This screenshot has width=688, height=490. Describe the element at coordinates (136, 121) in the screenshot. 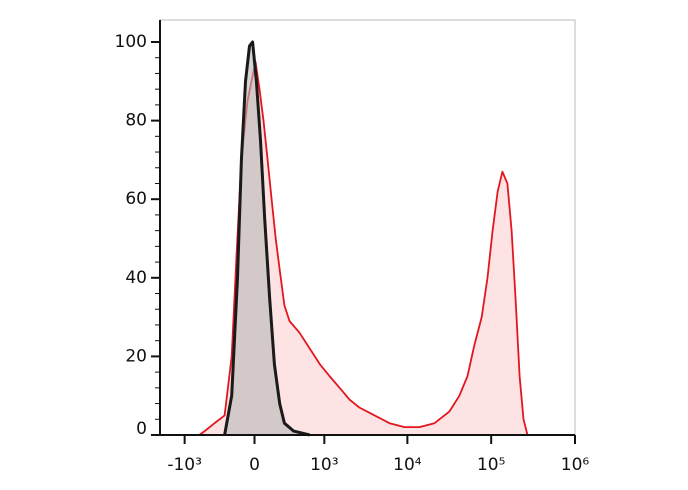

I see `y-tick-label: 80` at that location.